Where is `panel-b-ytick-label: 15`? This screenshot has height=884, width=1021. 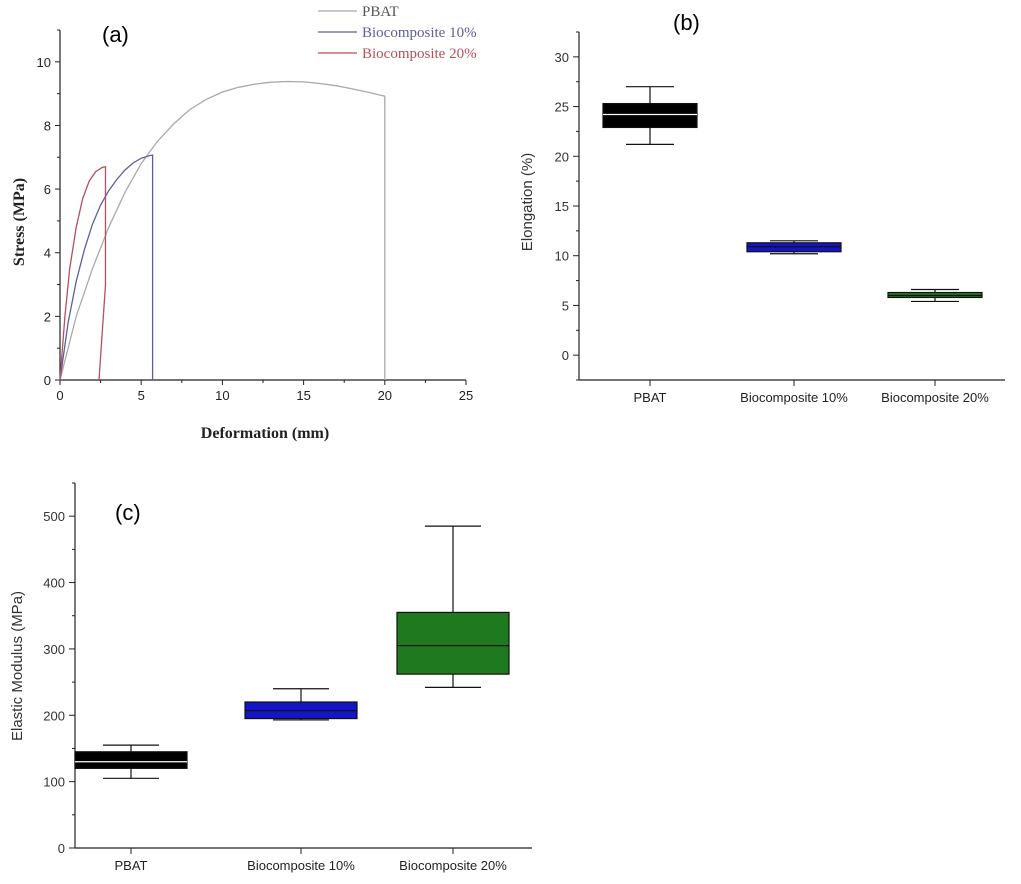 panel-b-ytick-label: 15 is located at coordinates (562, 206).